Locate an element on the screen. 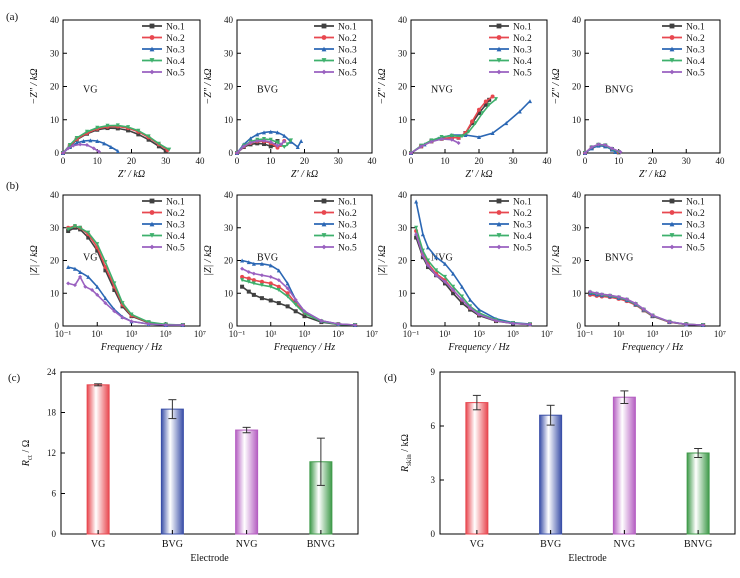 Image resolution: width=740 pixels, height=578 pixels. y-tick-label: 0 is located at coordinates (54, 534).